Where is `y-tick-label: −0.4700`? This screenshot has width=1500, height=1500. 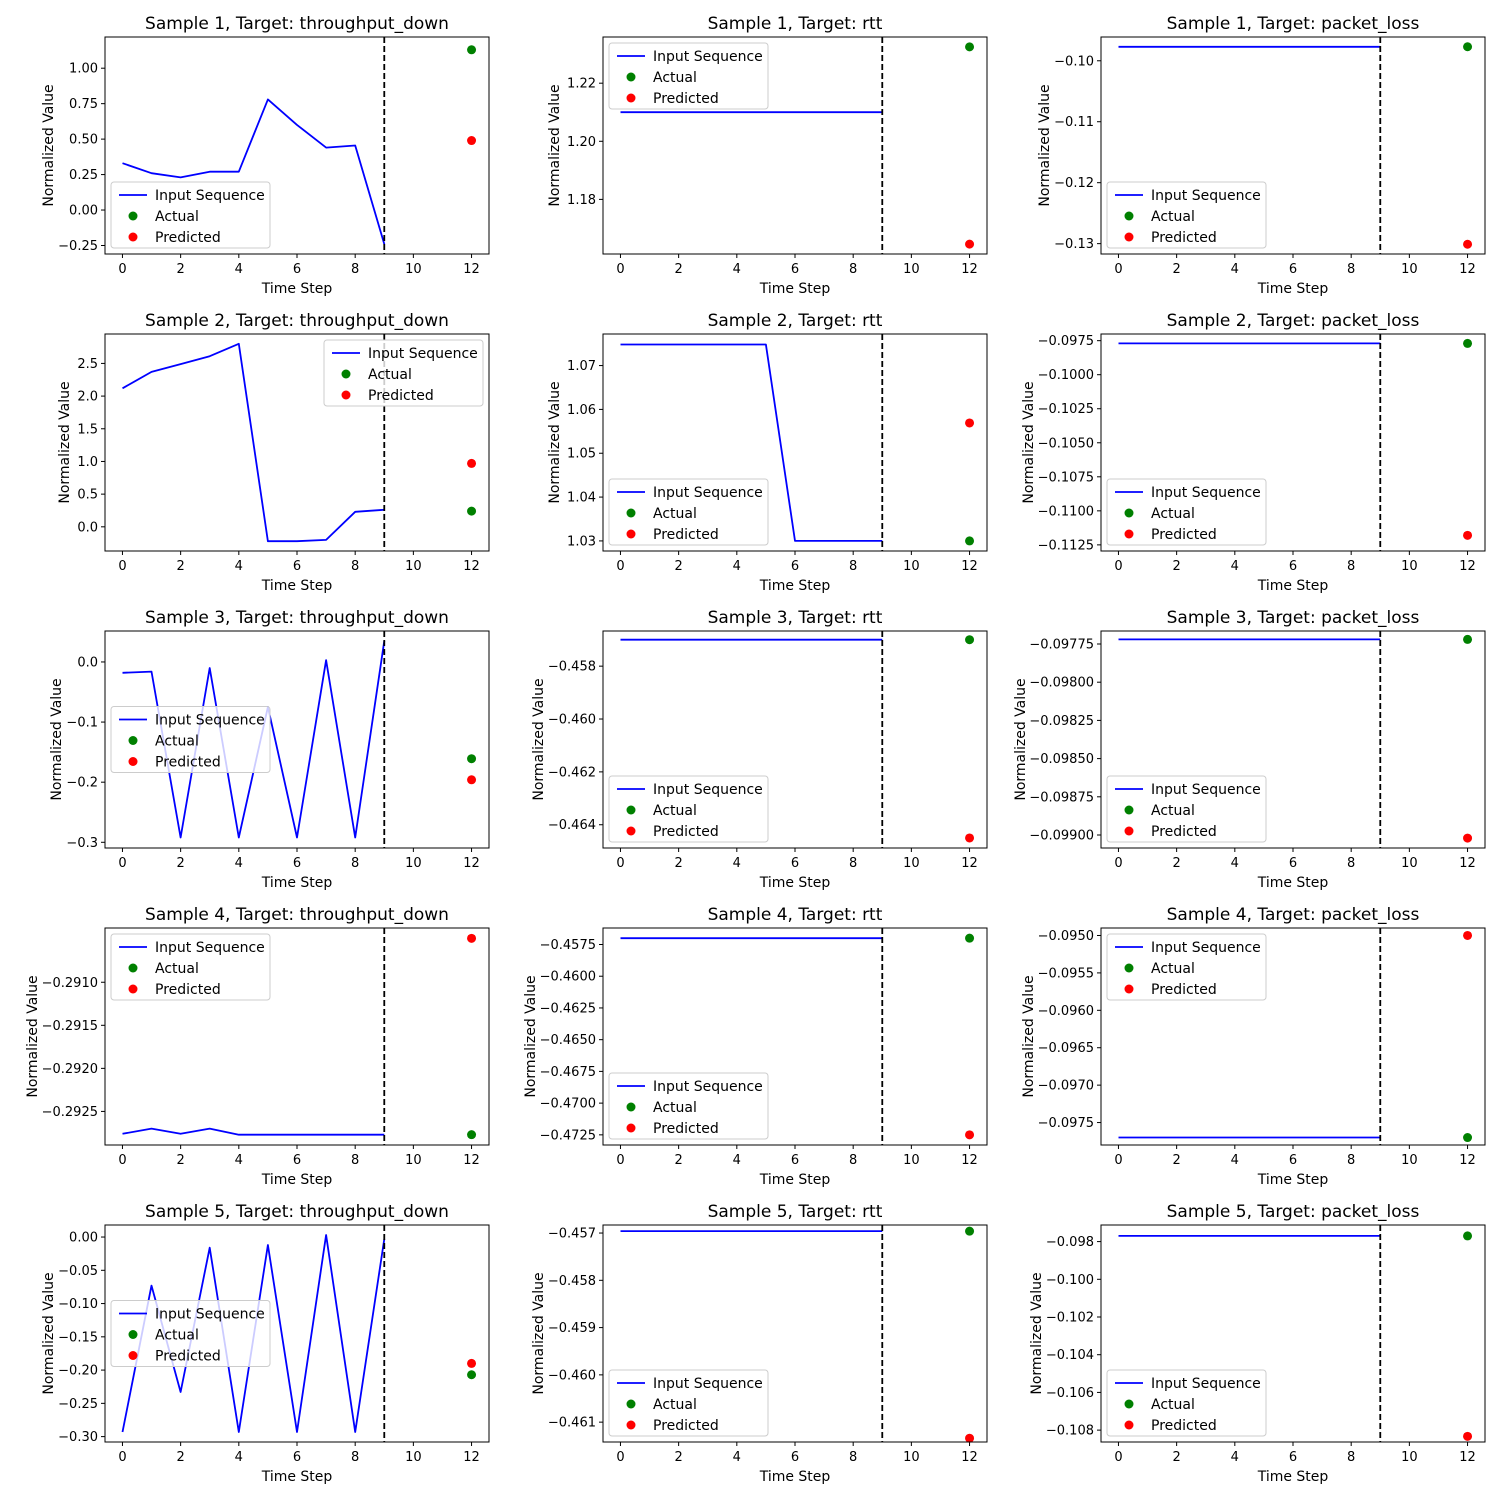
y-tick-label: −0.4700 is located at coordinates (568, 1104).